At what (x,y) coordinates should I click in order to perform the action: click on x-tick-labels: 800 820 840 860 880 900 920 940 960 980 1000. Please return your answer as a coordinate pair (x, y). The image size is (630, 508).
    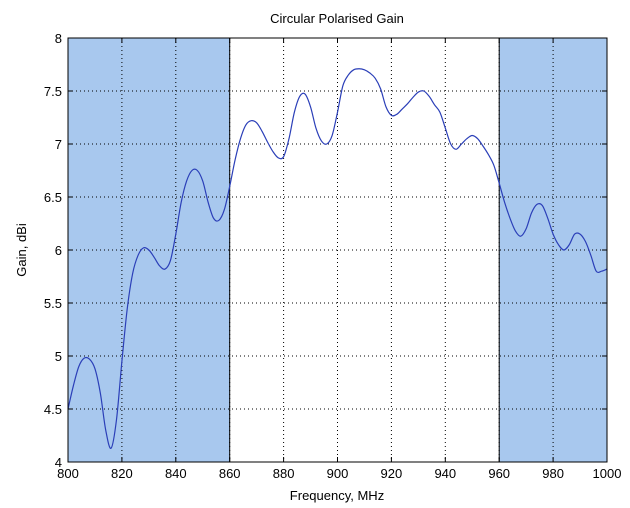
    Looking at the image, I should click on (339, 473).